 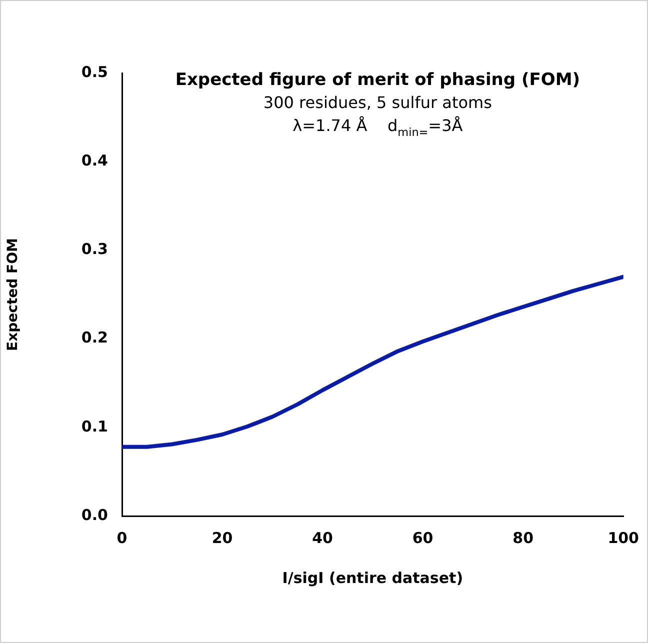 I want to click on x-tick-label: 40, so click(x=322, y=537).